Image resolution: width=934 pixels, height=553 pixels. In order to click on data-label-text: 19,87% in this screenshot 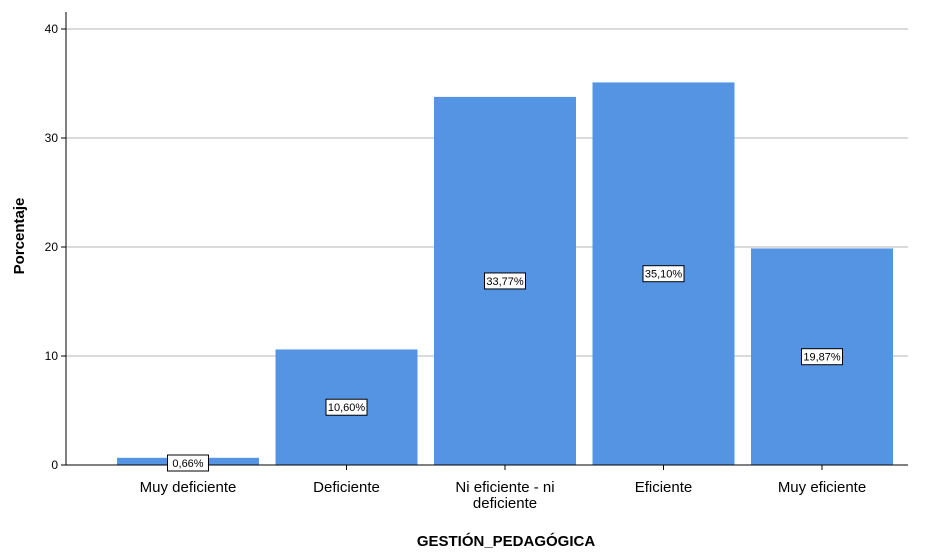, I will do `click(822, 358)`.